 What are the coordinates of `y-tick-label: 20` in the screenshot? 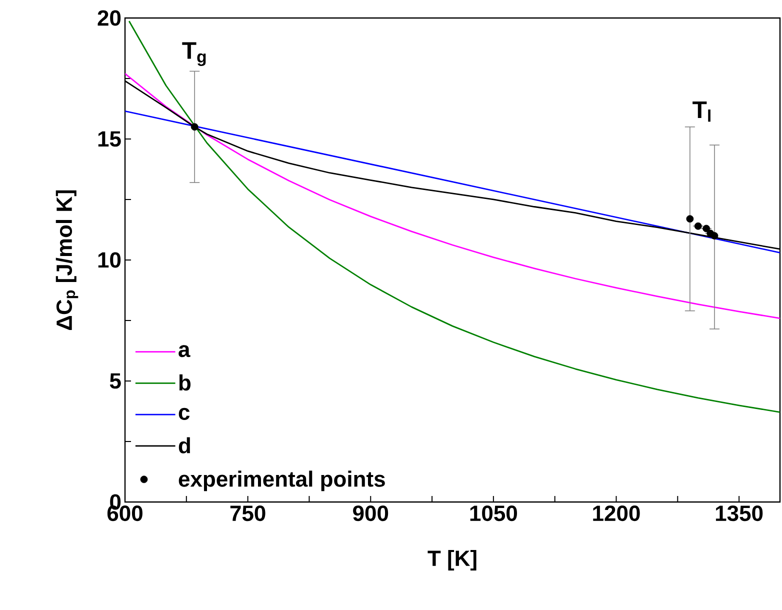 It's located at (109, 18).